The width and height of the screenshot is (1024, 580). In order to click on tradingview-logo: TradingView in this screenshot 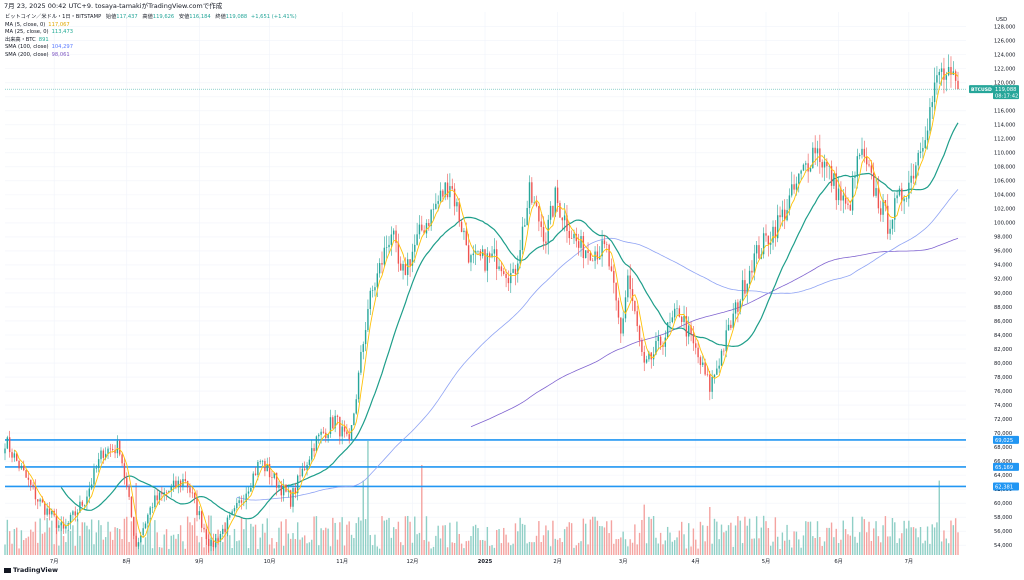, I will do `click(31, 570)`.